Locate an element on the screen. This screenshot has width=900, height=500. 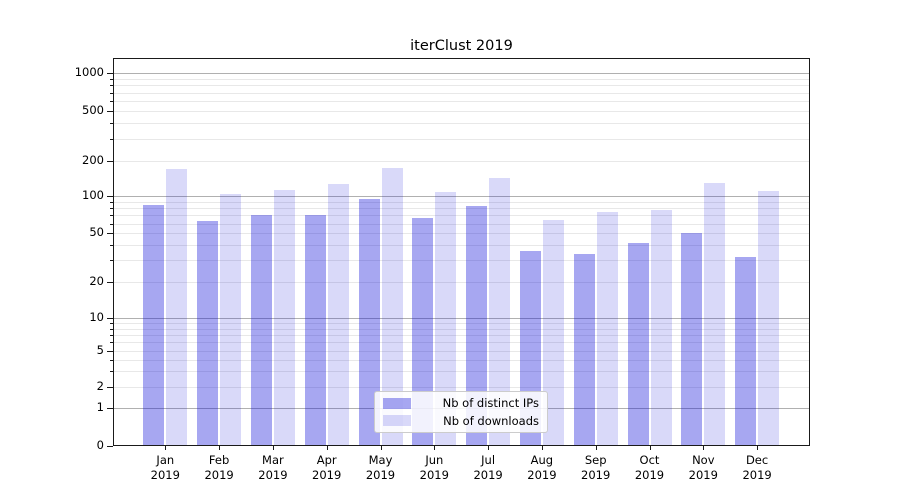
y-axis-tick-label: 5 is located at coordinates (100, 350).